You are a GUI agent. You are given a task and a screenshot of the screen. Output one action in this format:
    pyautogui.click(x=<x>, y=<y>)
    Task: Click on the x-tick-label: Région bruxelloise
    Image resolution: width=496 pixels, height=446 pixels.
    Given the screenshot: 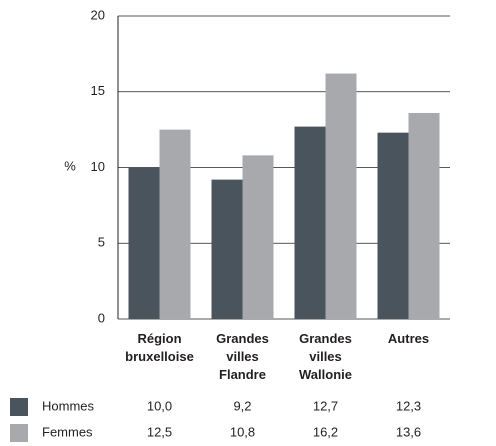 What is the action you would take?
    pyautogui.click(x=159, y=347)
    